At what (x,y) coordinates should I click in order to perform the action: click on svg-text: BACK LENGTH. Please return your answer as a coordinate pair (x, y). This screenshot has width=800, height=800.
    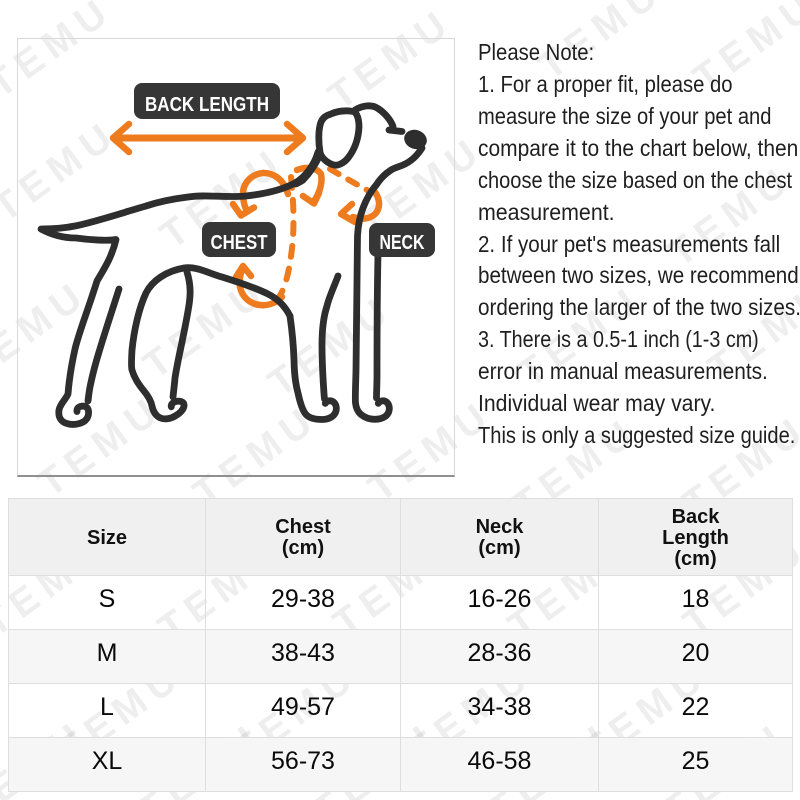
    Looking at the image, I should click on (207, 105).